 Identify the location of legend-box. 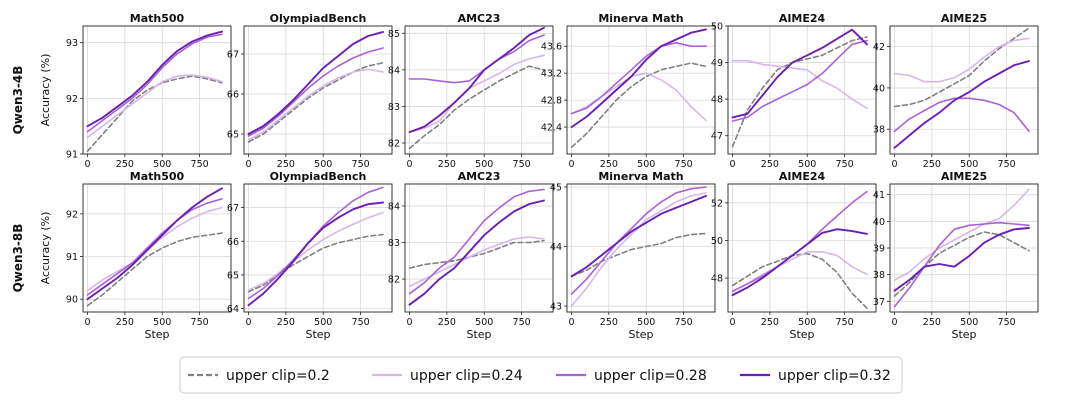
(541, 375).